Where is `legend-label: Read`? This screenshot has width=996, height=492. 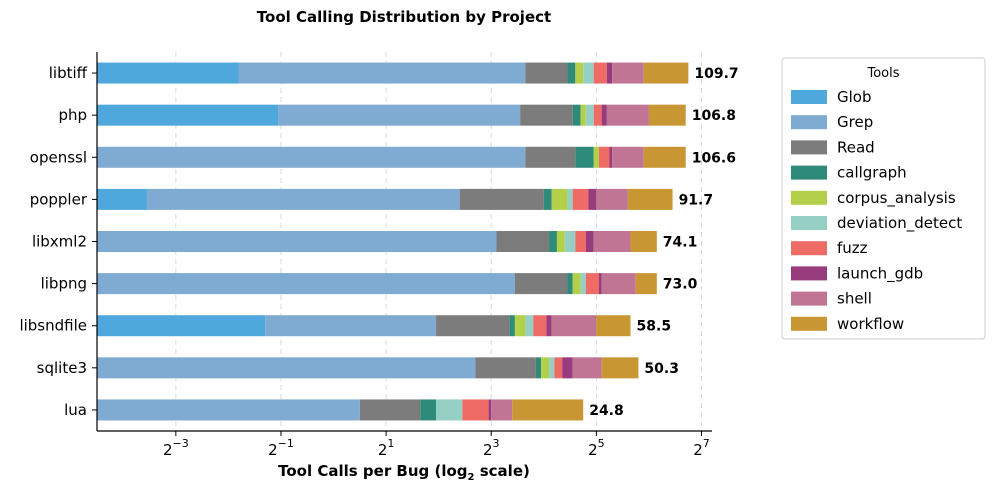
legend-label: Read is located at coordinates (856, 147).